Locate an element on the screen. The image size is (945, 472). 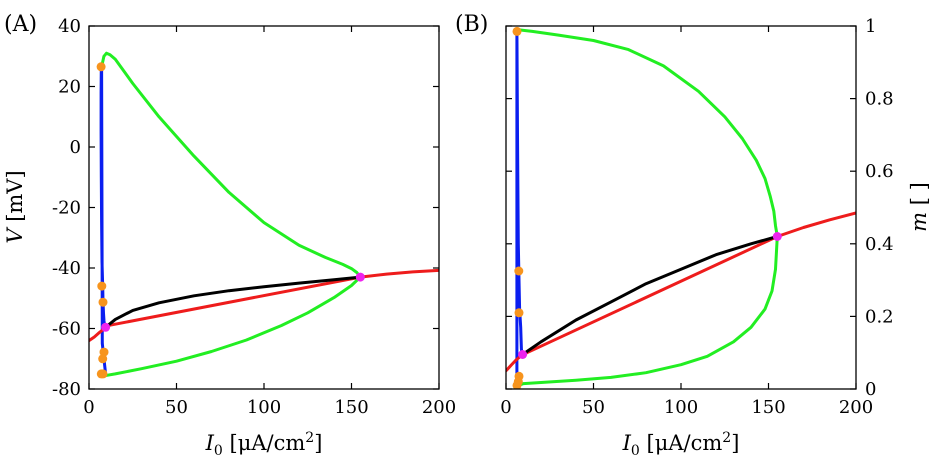
y-tick-label: 1 is located at coordinates (870, 26).